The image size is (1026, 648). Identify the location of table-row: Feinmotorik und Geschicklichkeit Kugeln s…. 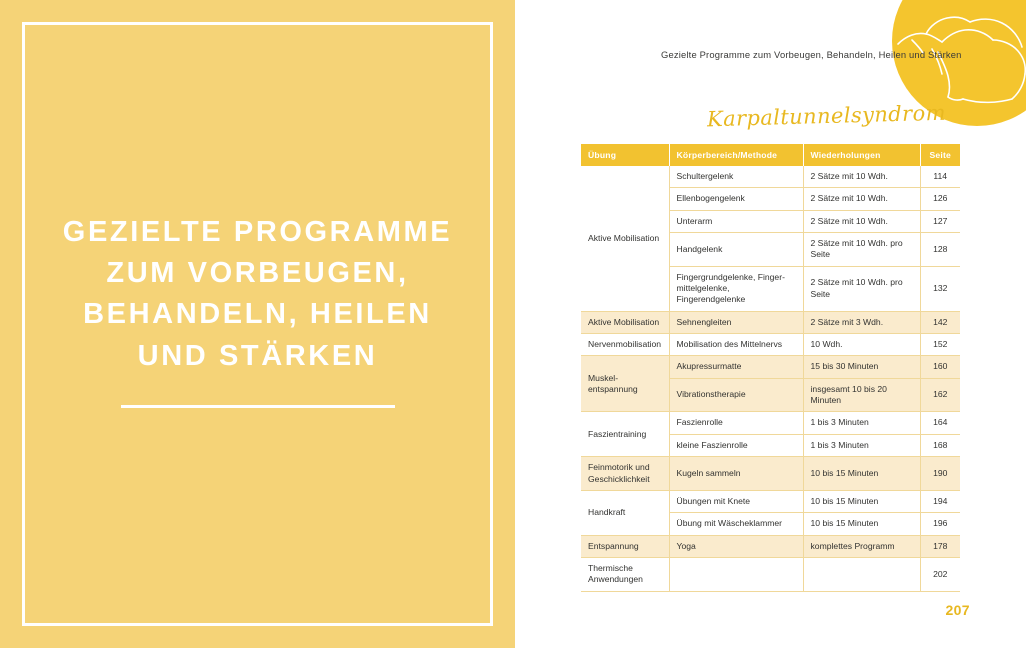
(770, 473).